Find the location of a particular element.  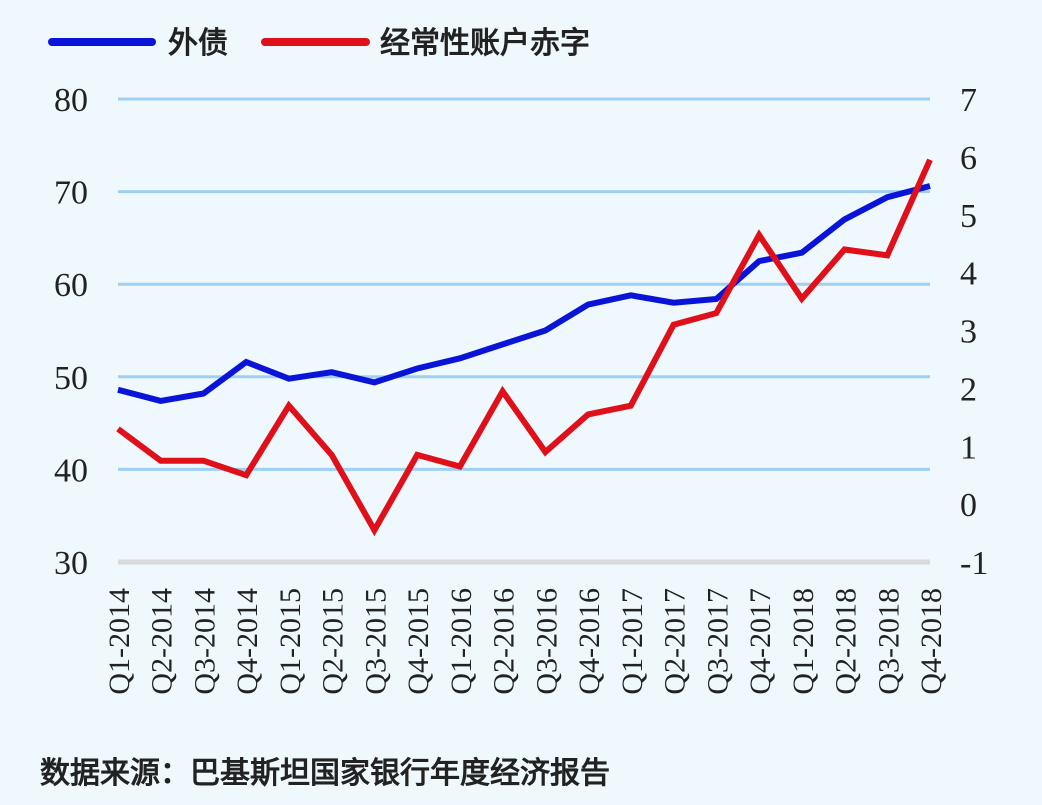

x-tick-label: Q1-2018 is located at coordinates (803, 641).